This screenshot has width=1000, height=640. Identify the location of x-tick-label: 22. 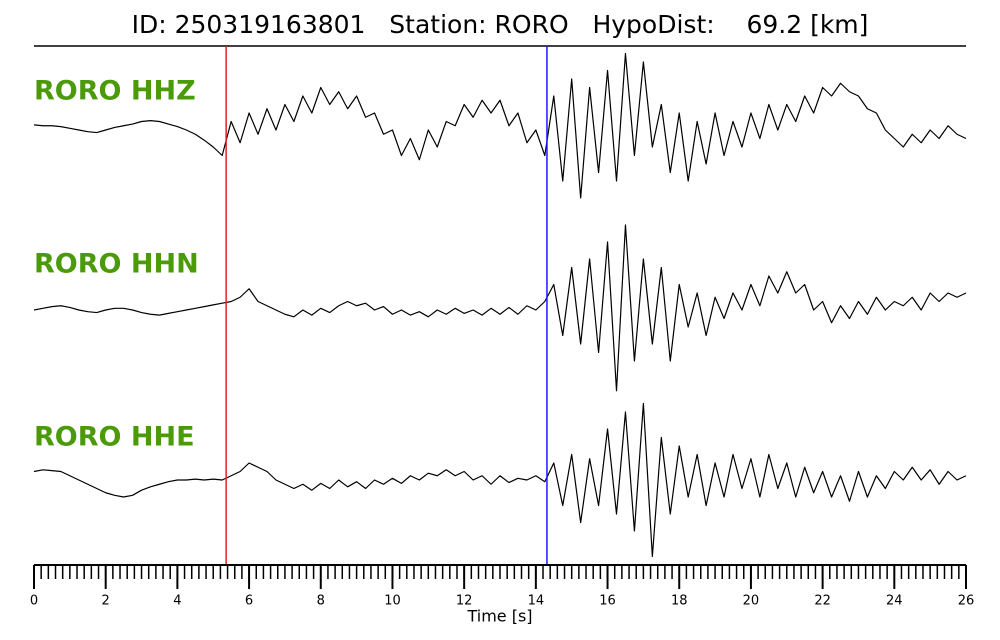
(822, 601).